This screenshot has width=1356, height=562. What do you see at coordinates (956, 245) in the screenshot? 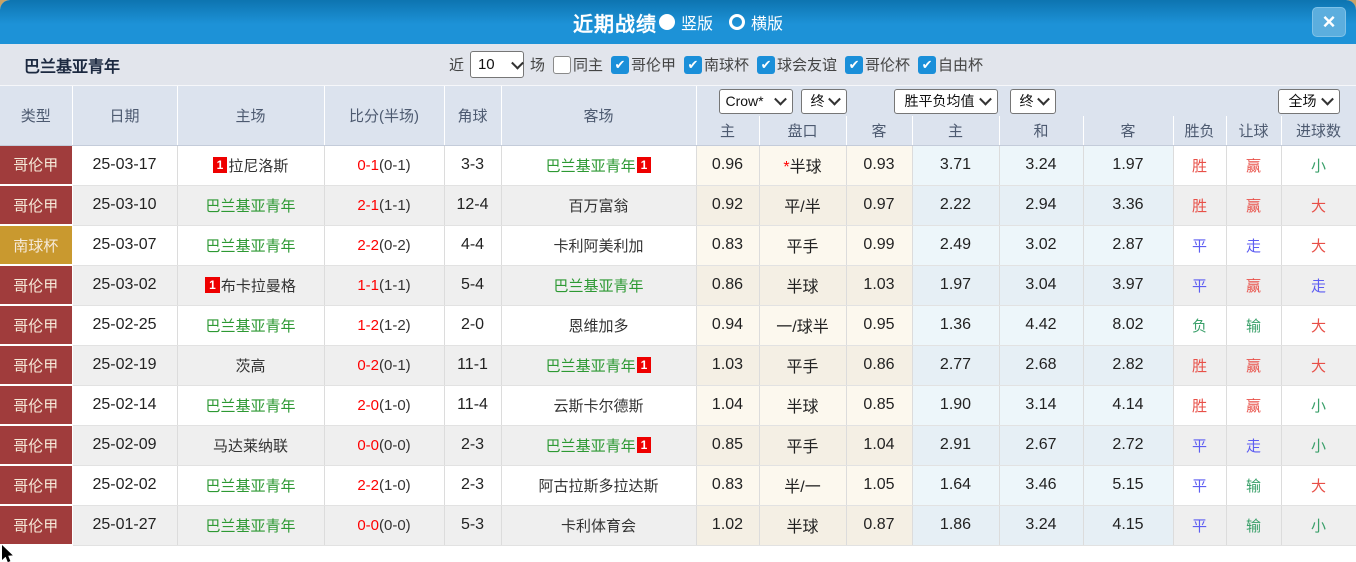
I see `avg-home-cell: 2.49` at bounding box center [956, 245].